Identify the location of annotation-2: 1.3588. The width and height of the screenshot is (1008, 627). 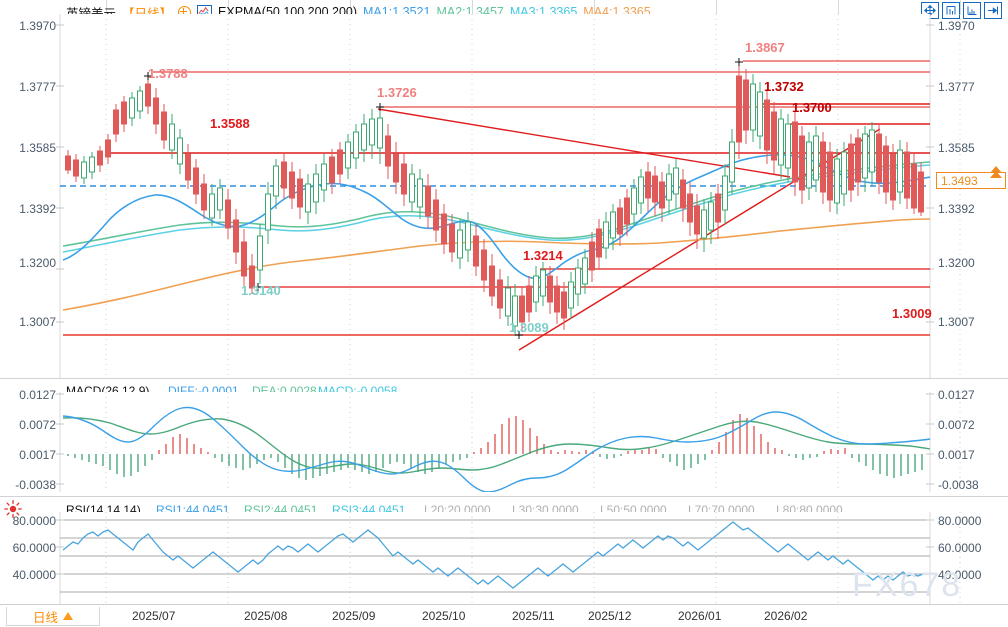
(230, 123).